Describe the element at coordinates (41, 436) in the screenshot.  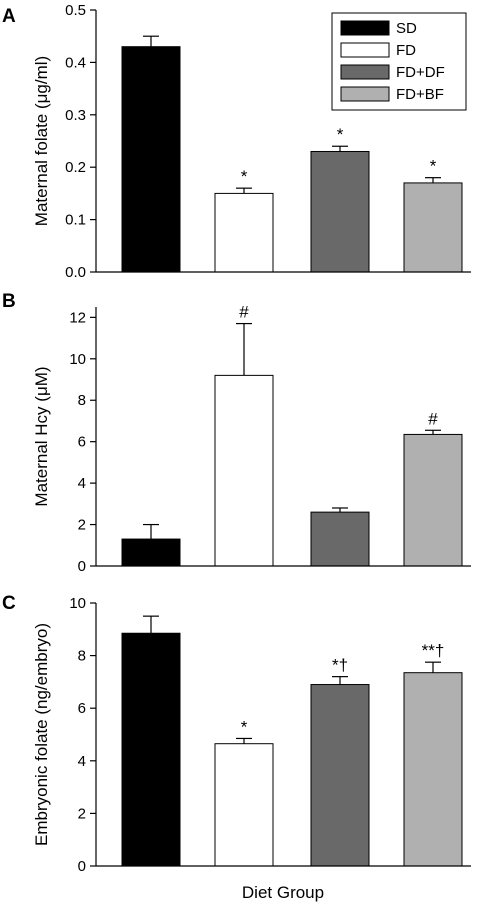
I see `y-axis-label: Maternal Hcy (μM)` at that location.